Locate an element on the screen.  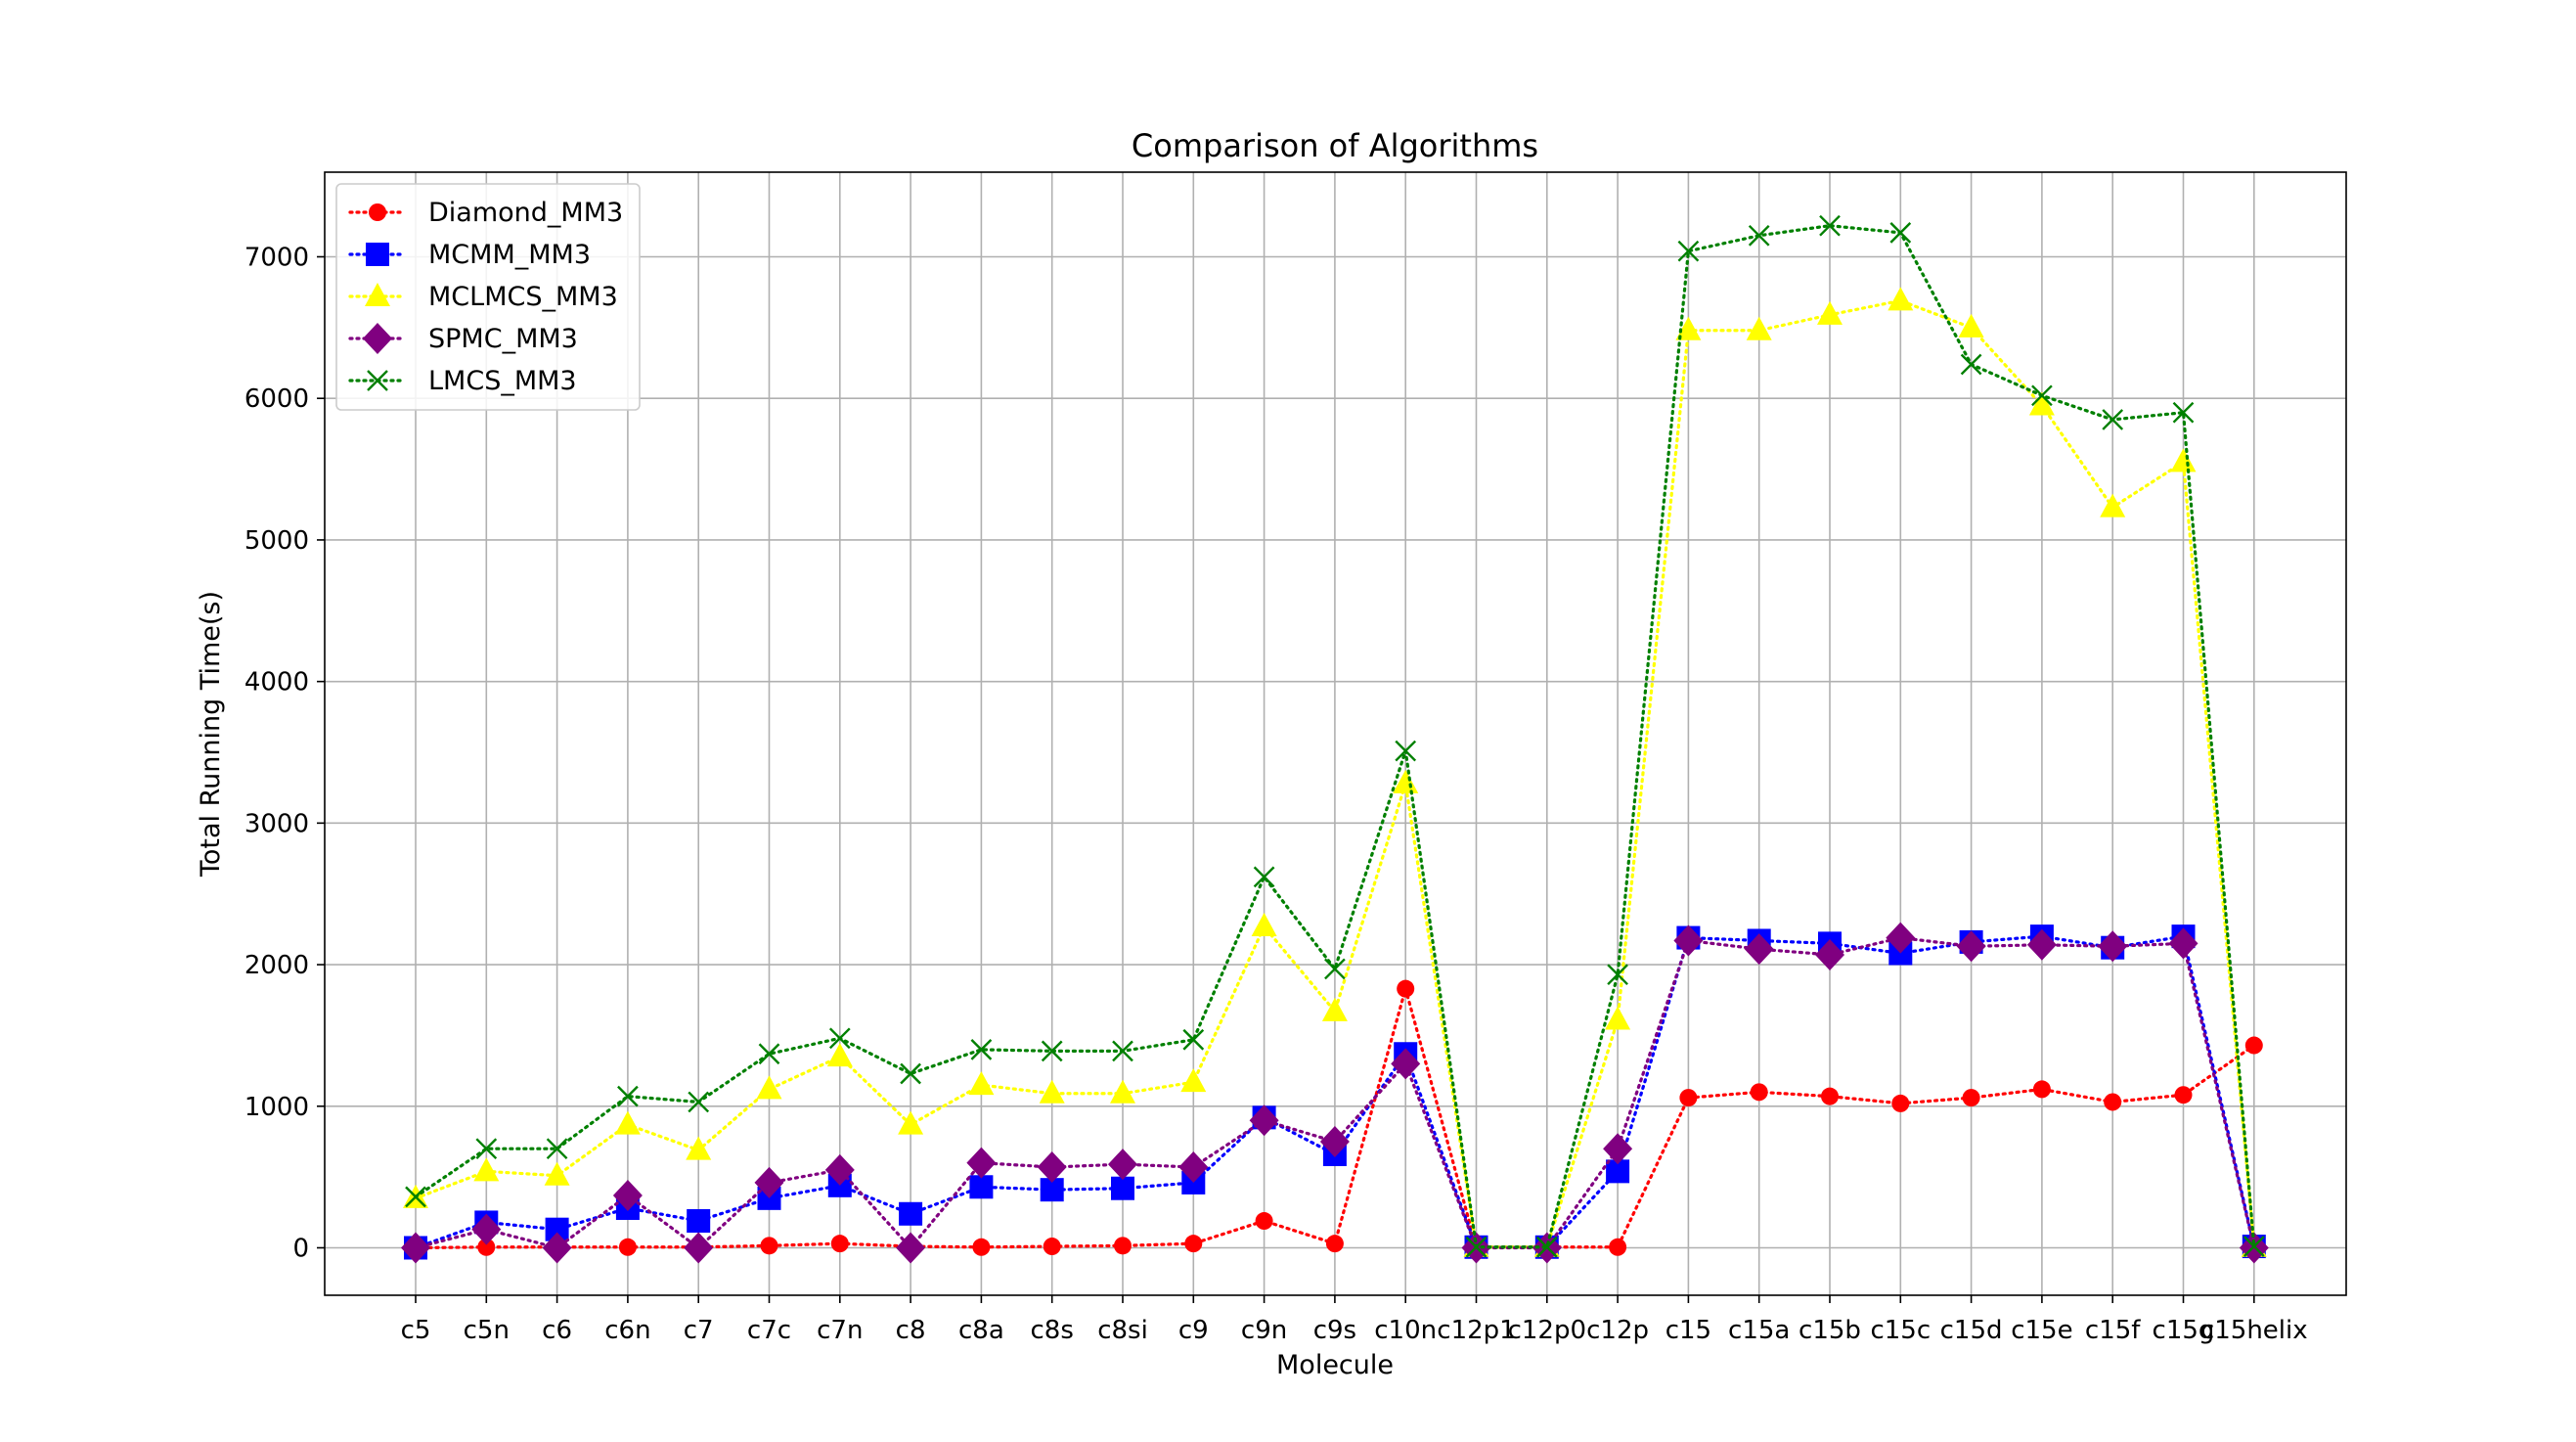
x-tick-label: c6n is located at coordinates (627, 1330).